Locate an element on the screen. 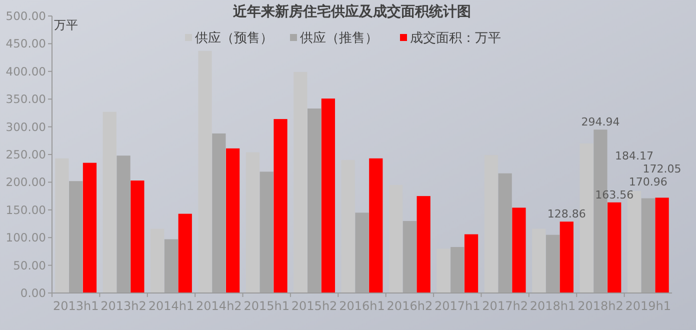  data-label: 172.05 is located at coordinates (662, 169).